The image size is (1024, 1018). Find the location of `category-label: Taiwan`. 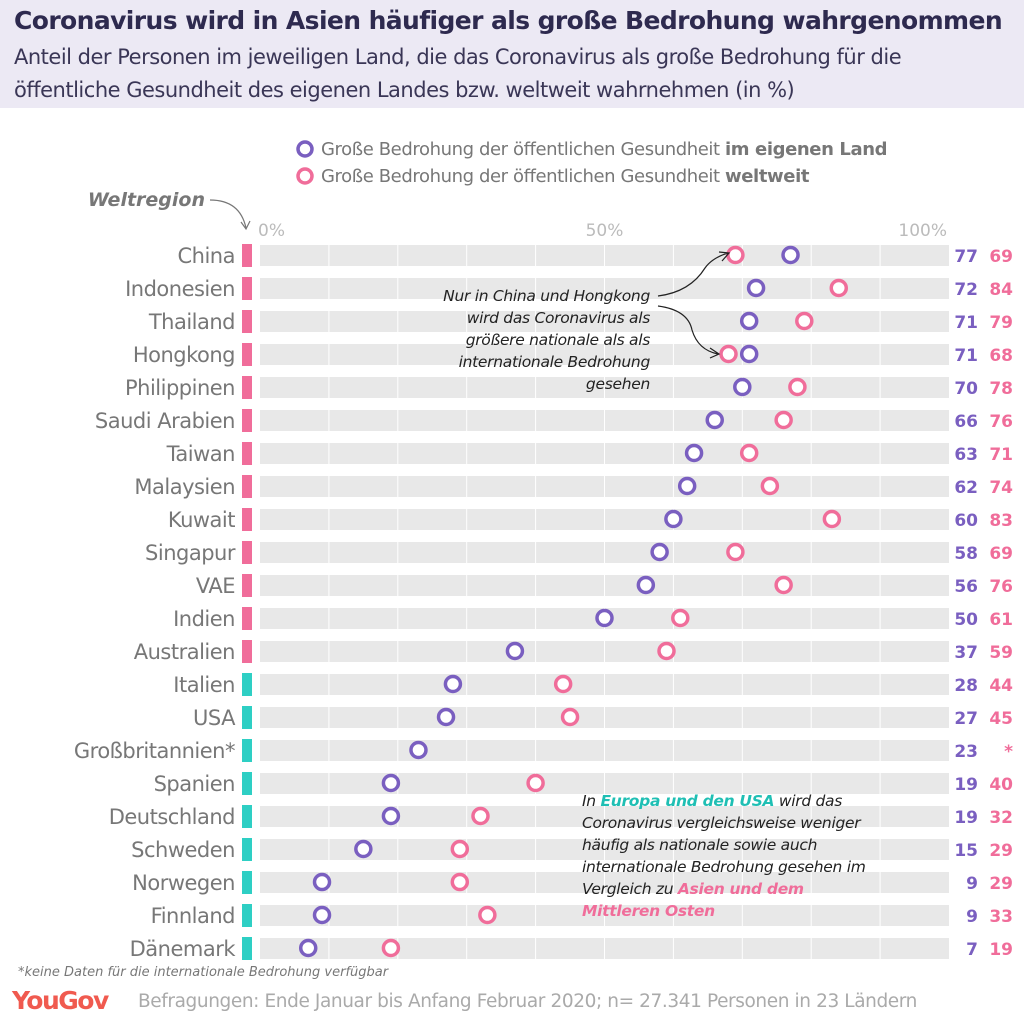

category-label: Taiwan is located at coordinates (200, 454).